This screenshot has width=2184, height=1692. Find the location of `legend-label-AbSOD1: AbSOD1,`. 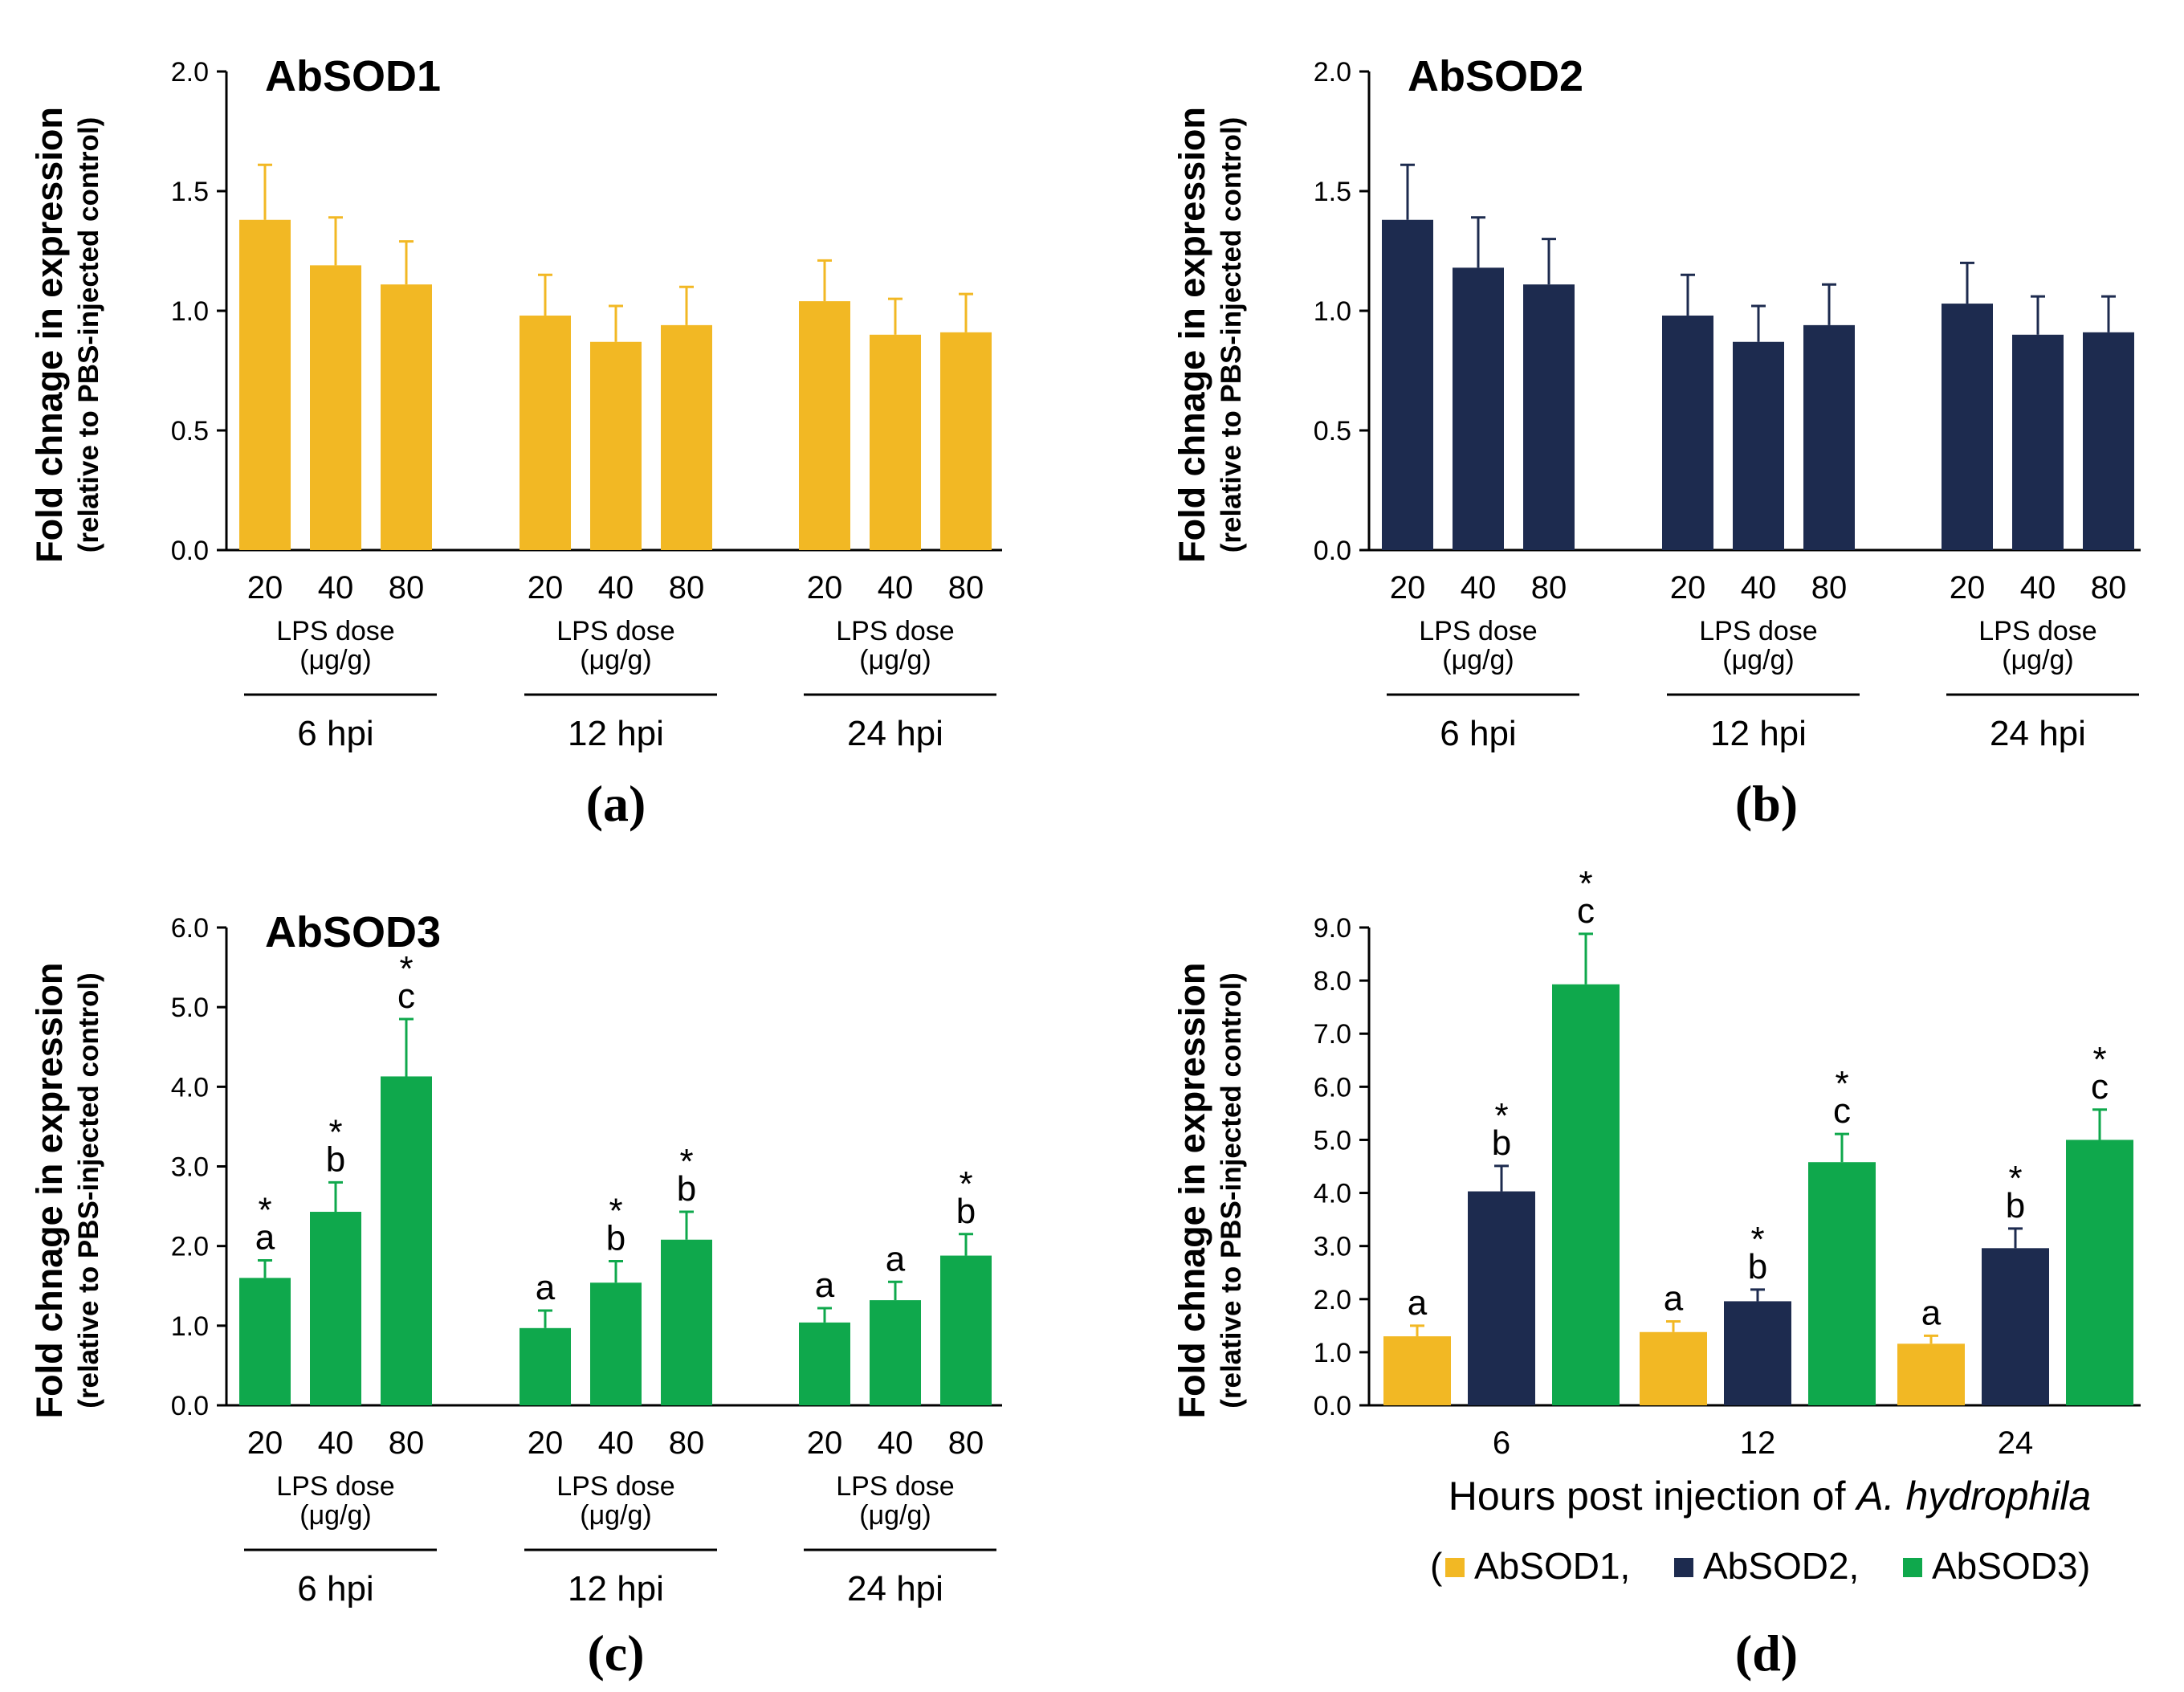

legend-label-AbSOD1: AbSOD1, is located at coordinates (1552, 1566).